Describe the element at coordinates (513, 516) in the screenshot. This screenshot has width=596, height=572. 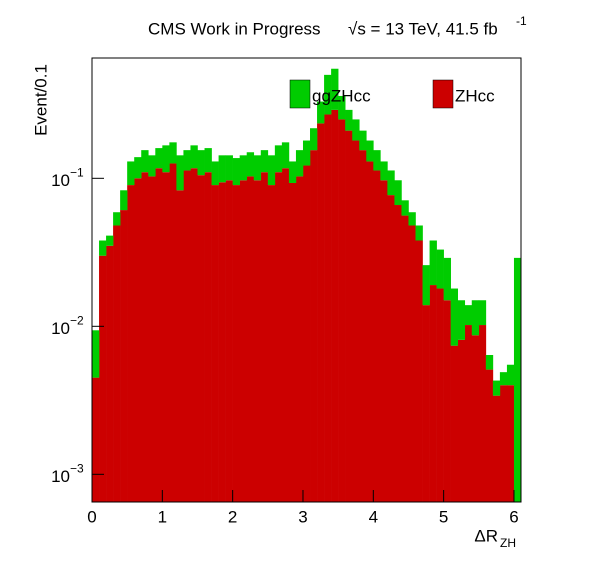
I see `x-tick-label: 6` at that location.